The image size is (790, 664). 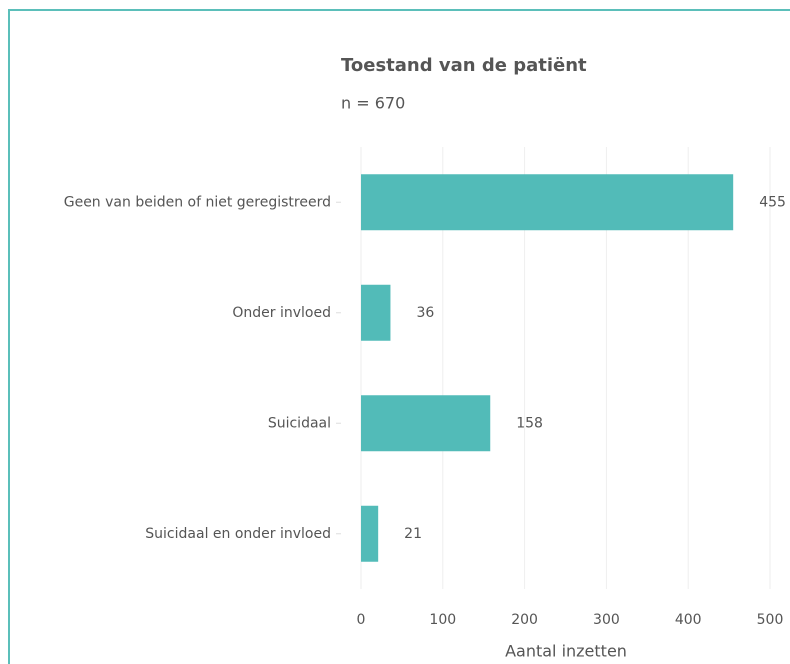 I want to click on x-tick-label: 400, so click(x=688, y=620).